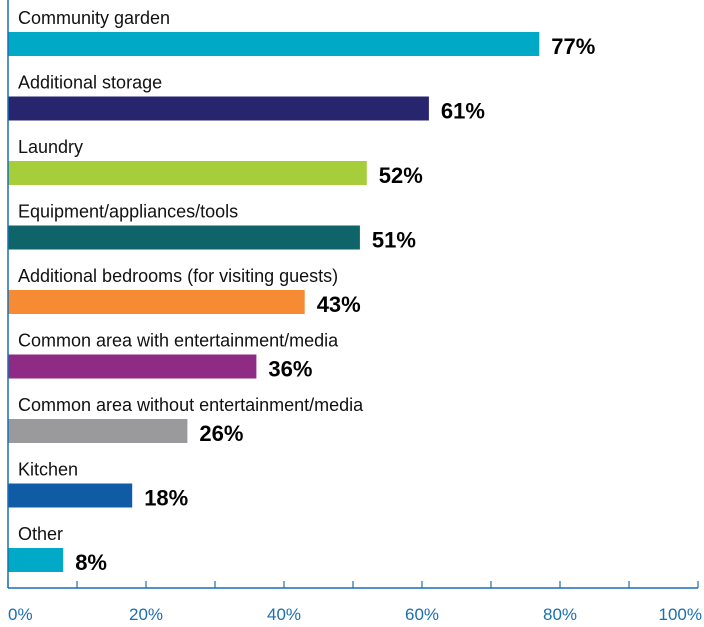 The image size is (704, 627). I want to click on x-tick-label: 100%, so click(680, 614).